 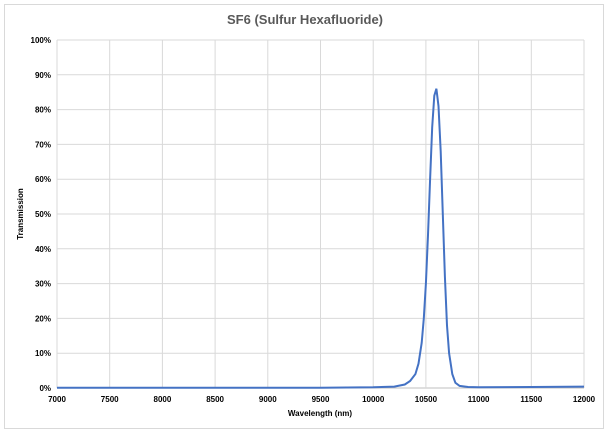 What do you see at coordinates (305, 19) in the screenshot?
I see `chart-title: SF6 (Sulfur Hexafluoride)` at bounding box center [305, 19].